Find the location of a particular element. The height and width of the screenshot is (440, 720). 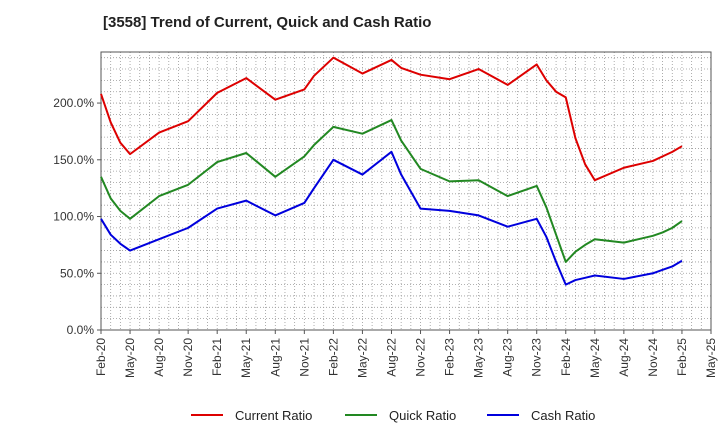

y-tick-label: 100.0% is located at coordinates (73, 217).